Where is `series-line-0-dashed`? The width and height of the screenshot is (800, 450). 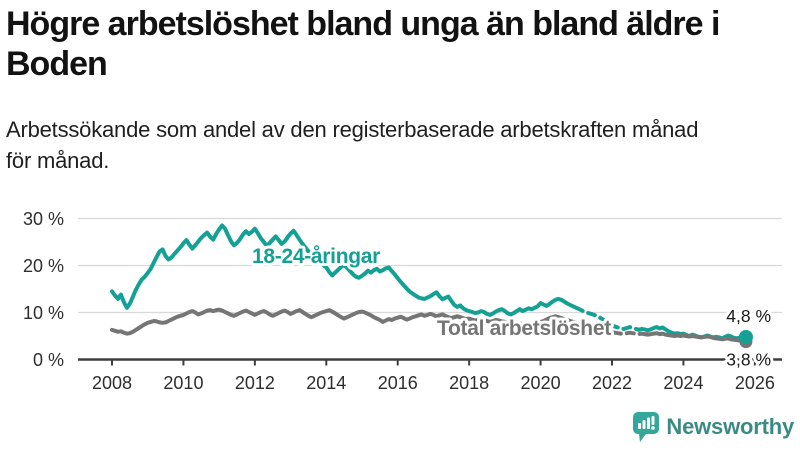
series-line-0-dashed is located at coordinates (610, 318).